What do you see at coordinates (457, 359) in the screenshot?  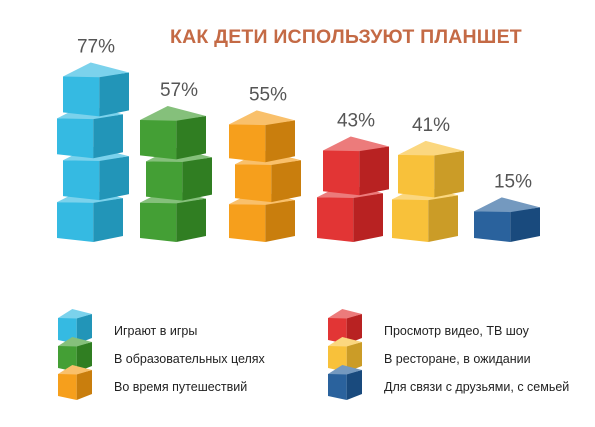 I see `legend-label-5: В ресторане, в ожидании` at bounding box center [457, 359].